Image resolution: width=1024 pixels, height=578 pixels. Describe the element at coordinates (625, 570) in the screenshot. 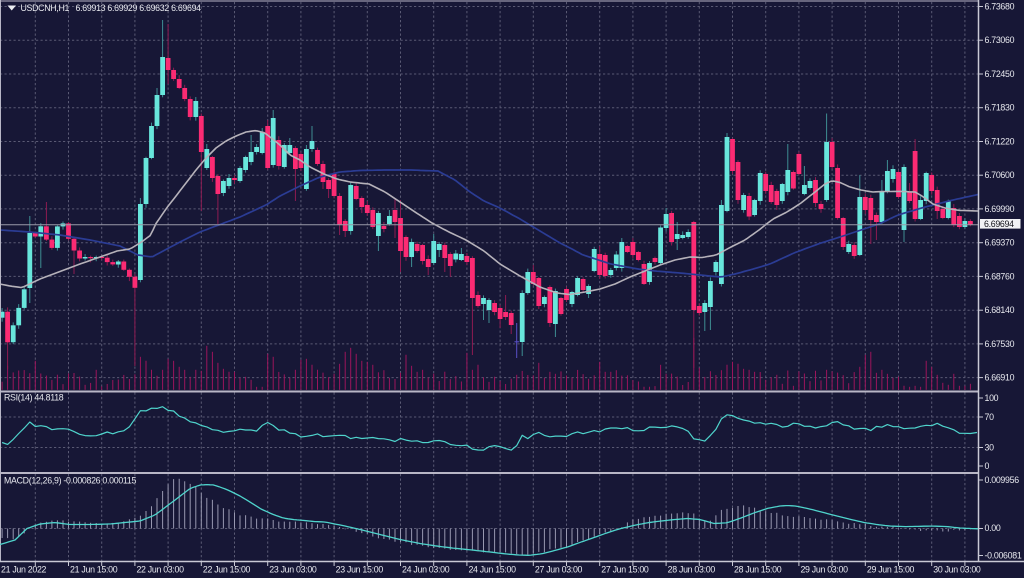

I see `svg-text: 27 Jun 15:00` at that location.